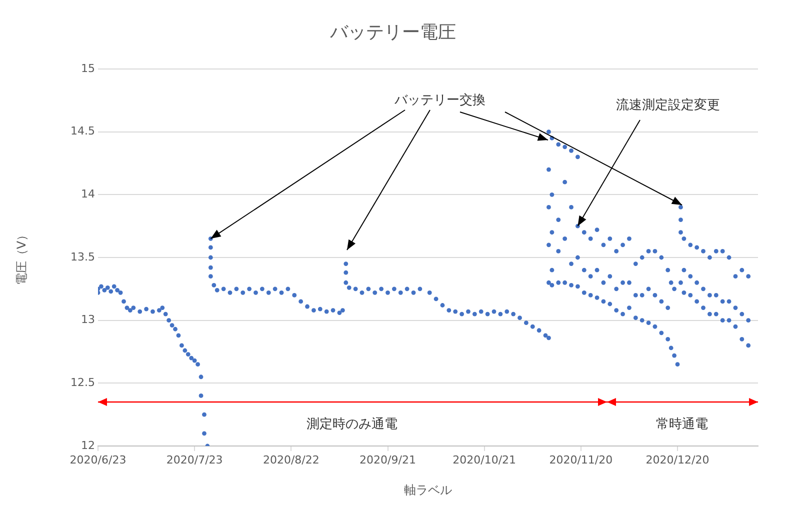  Describe the element at coordinates (88, 194) in the screenshot. I see `y-tick-label: 14` at that location.